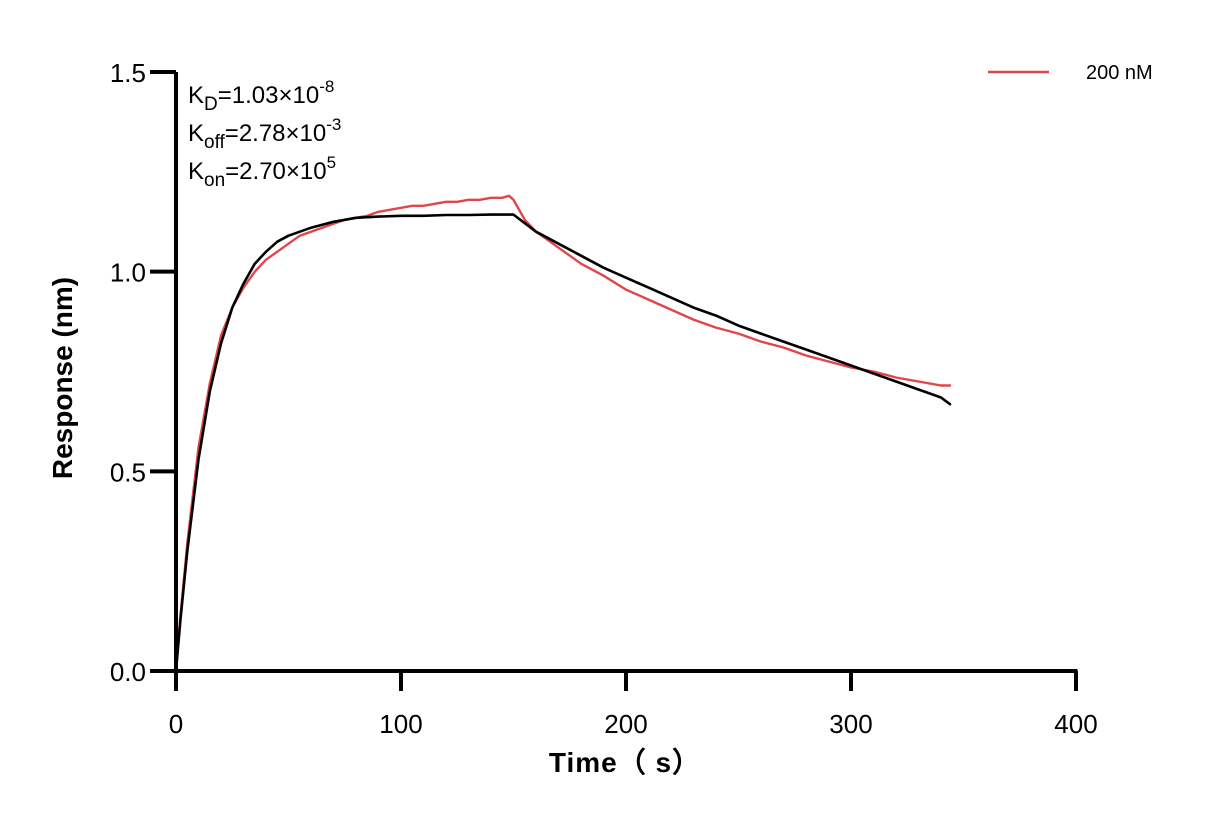 The height and width of the screenshot is (830, 1212). Describe the element at coordinates (128, 672) in the screenshot. I see `y-tick-label: 0.0` at that location.